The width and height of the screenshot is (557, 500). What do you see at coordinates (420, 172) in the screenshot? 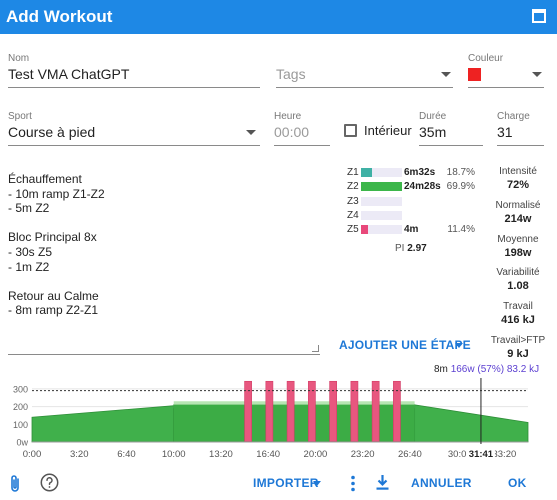
I see `zone-time: 6m32s` at bounding box center [420, 172].